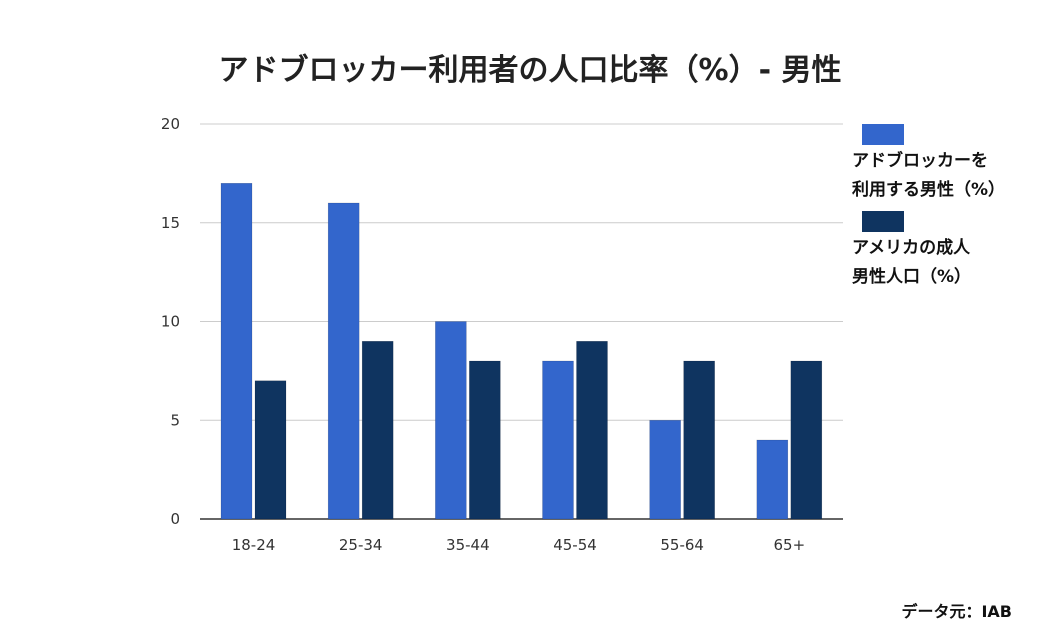 This screenshot has height=643, width=1040. Describe the element at coordinates (175, 420) in the screenshot. I see `y-tick-label: 5` at that location.